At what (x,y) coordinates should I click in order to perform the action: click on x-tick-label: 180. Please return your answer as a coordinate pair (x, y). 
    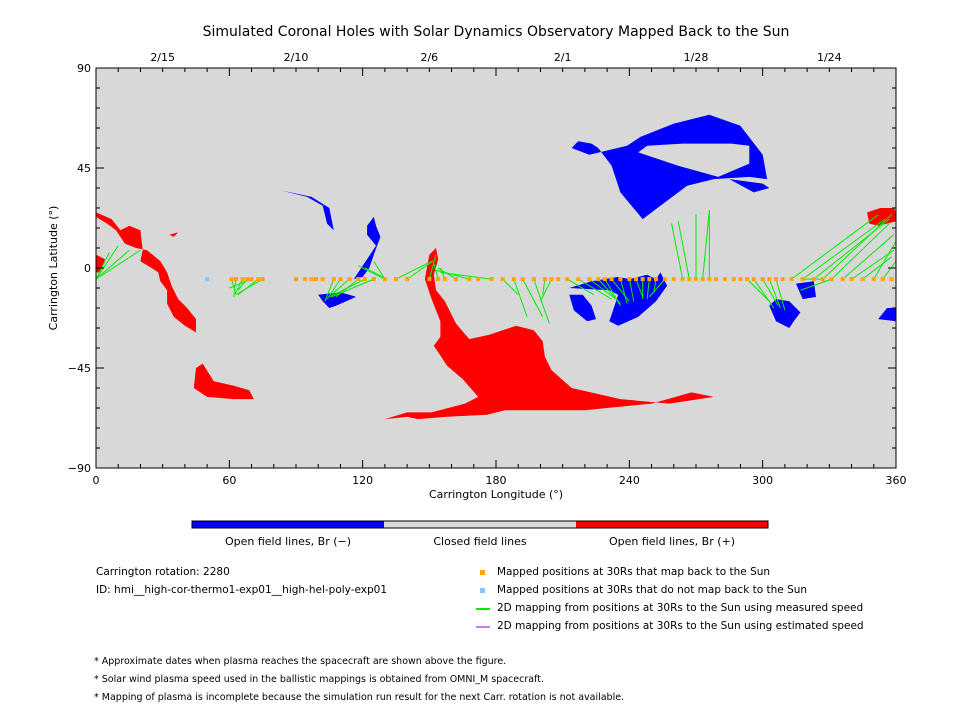
    Looking at the image, I should click on (496, 480).